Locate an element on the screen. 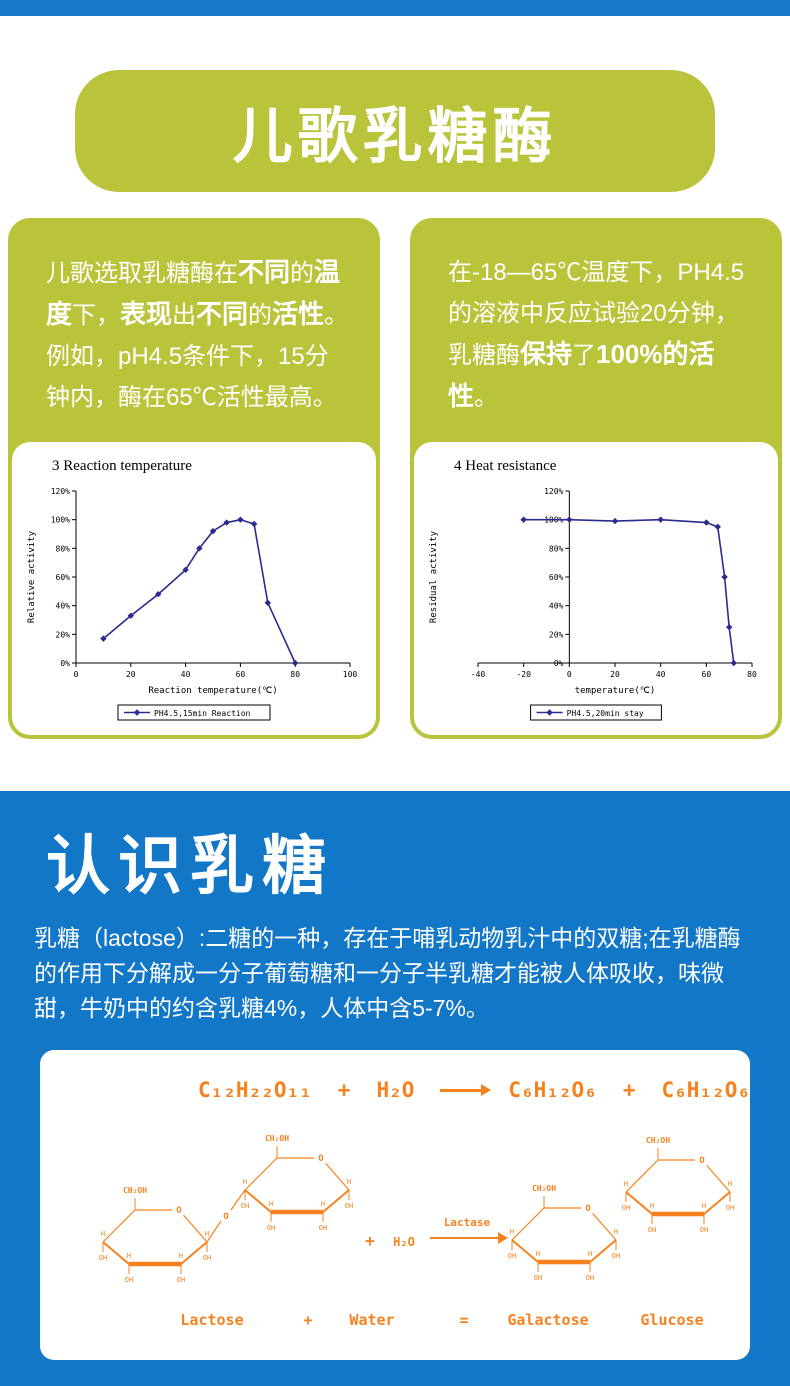  svg-text: 100 is located at coordinates (350, 674).